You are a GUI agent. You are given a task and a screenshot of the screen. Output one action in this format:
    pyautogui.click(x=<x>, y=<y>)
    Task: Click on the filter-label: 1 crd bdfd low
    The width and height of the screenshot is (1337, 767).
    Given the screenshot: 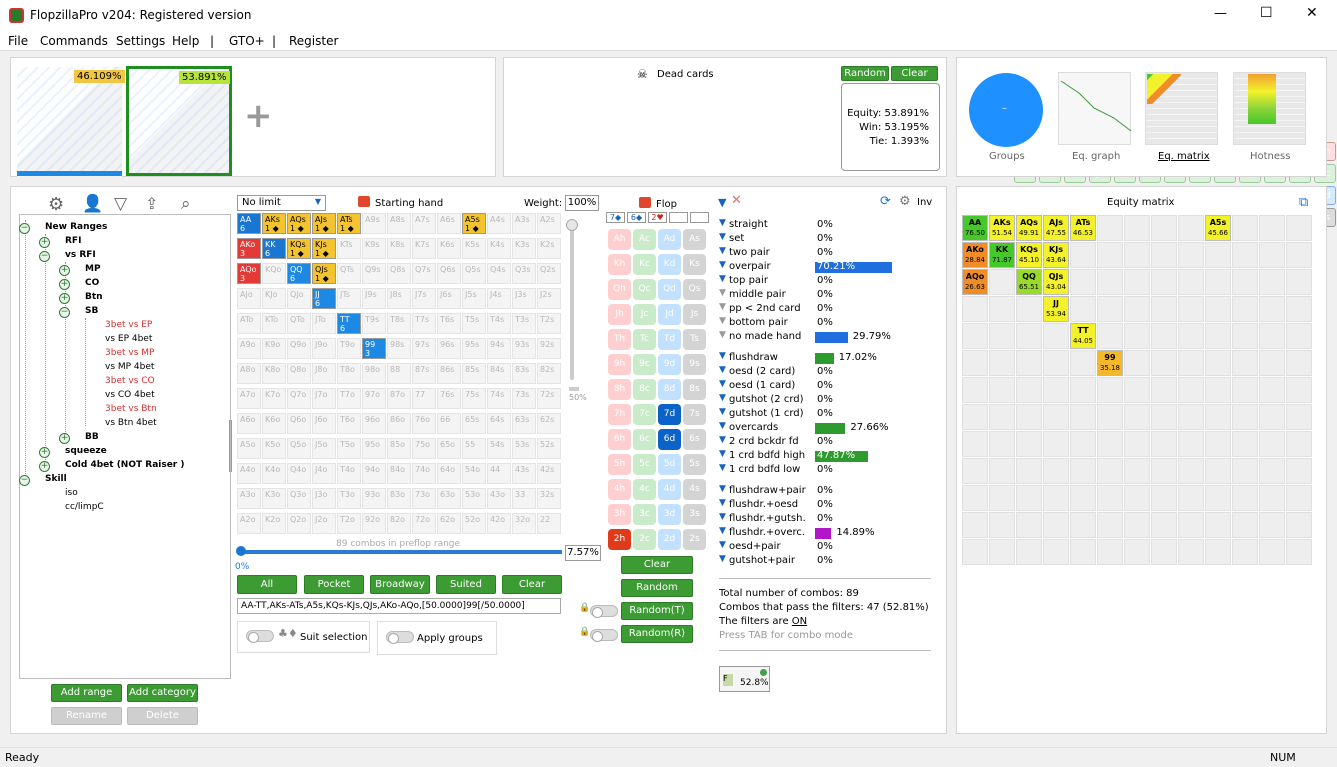 What is the action you would take?
    pyautogui.click(x=765, y=469)
    